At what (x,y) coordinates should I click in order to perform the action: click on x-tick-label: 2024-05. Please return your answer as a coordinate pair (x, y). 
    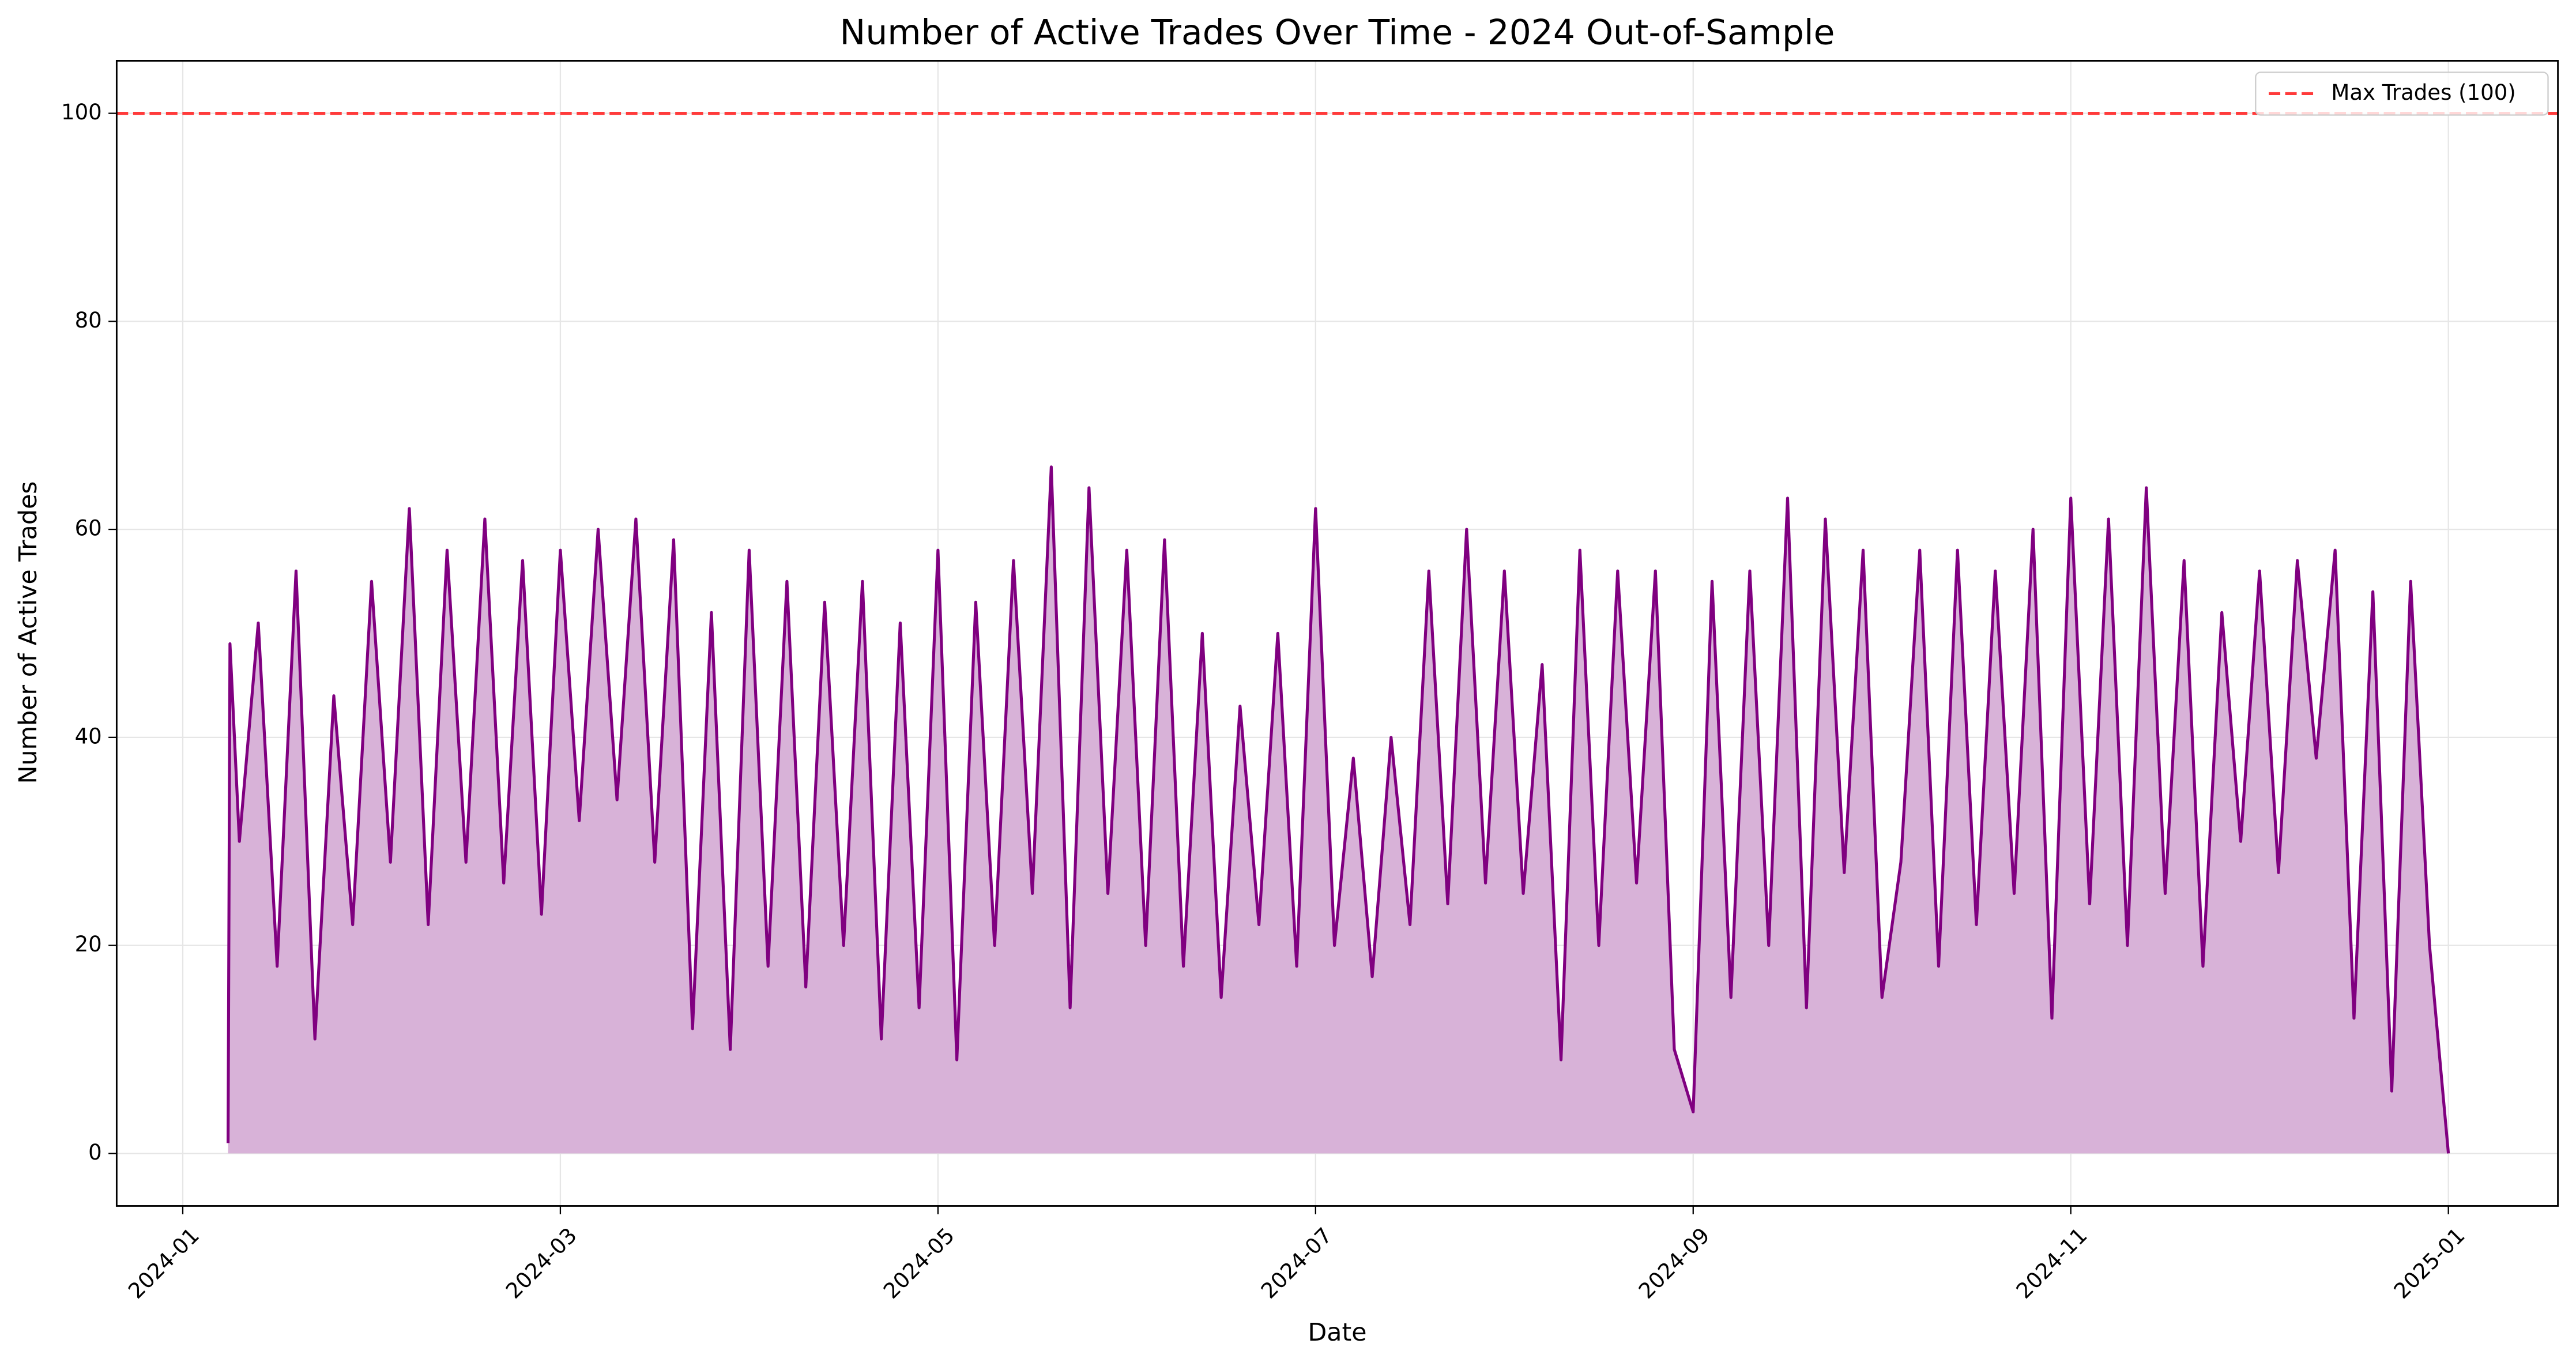
    Looking at the image, I should click on (919, 1263).